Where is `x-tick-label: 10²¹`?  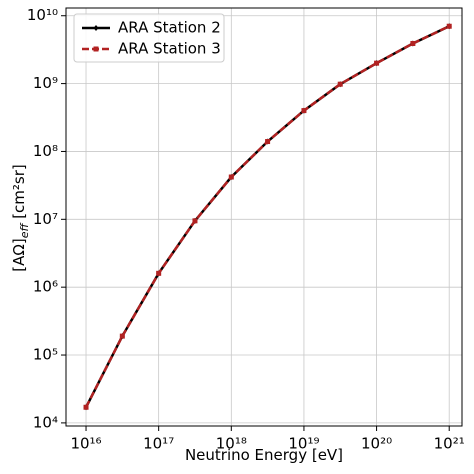 x-tick-label: 10²¹ is located at coordinates (449, 444).